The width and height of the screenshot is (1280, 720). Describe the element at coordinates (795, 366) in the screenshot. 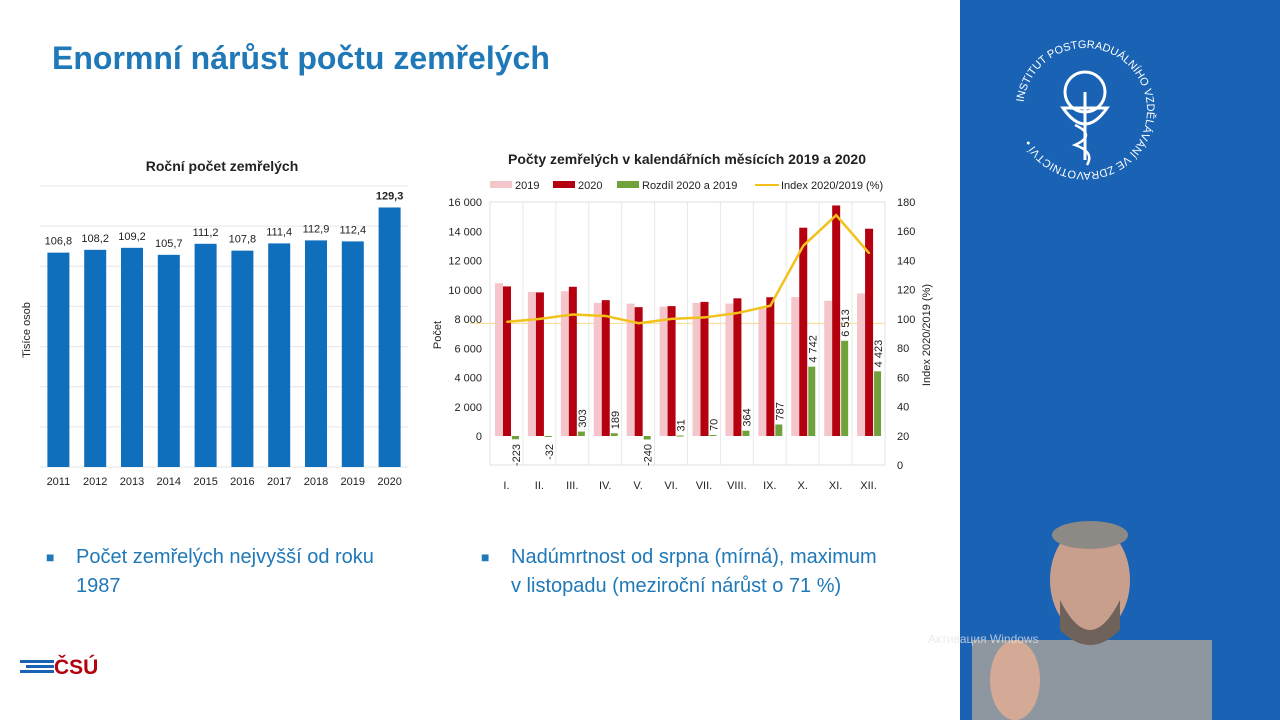

I see `bar-2019-X.` at that location.